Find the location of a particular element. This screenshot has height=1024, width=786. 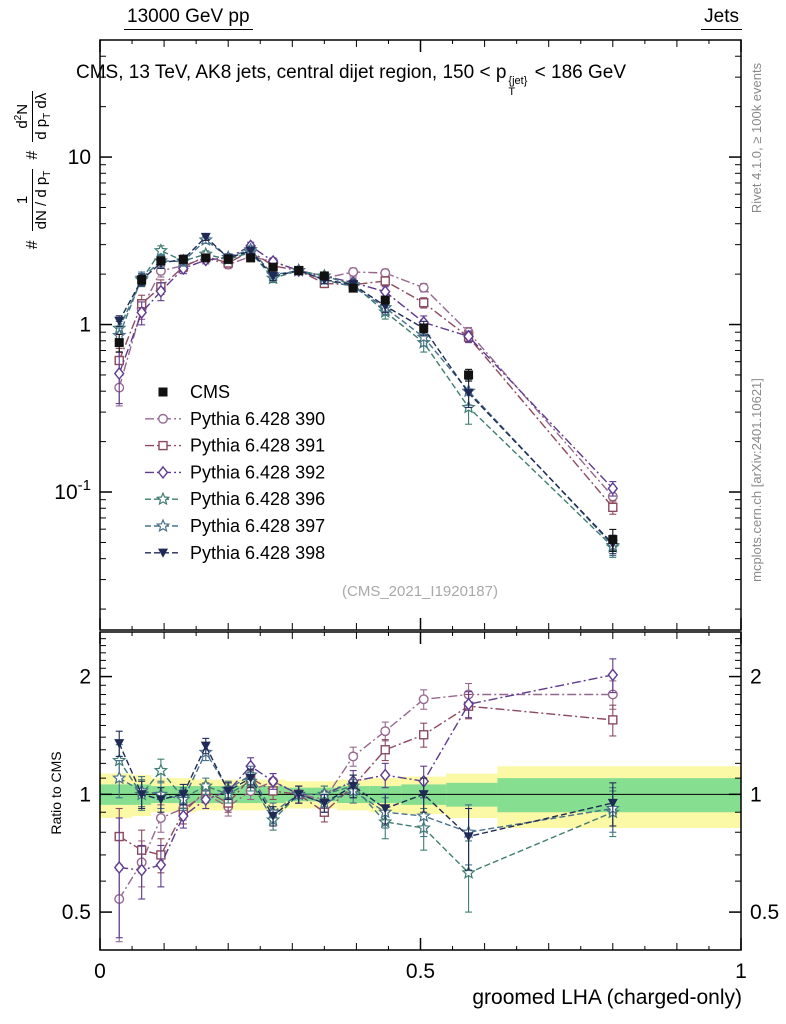

x-tick-label: 1 is located at coordinates (741, 971).